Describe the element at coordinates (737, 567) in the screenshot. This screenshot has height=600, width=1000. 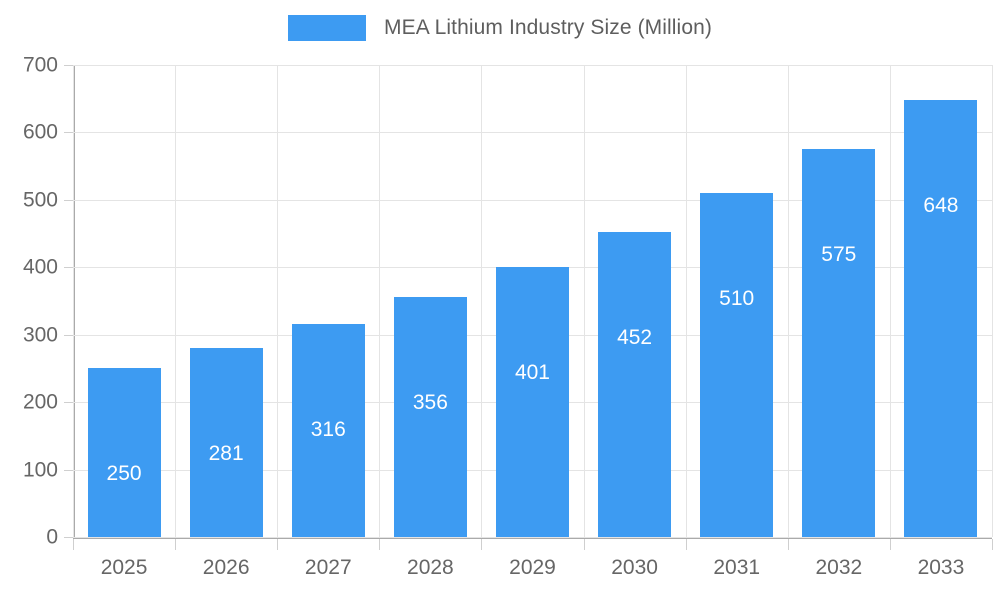
I see `x-axis-tick-label: 2031` at that location.